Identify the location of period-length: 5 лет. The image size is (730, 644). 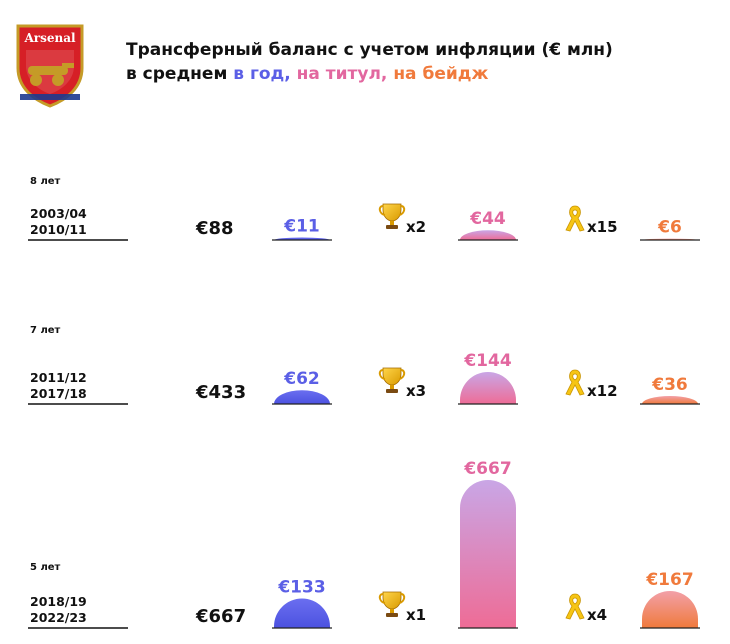
(45, 567).